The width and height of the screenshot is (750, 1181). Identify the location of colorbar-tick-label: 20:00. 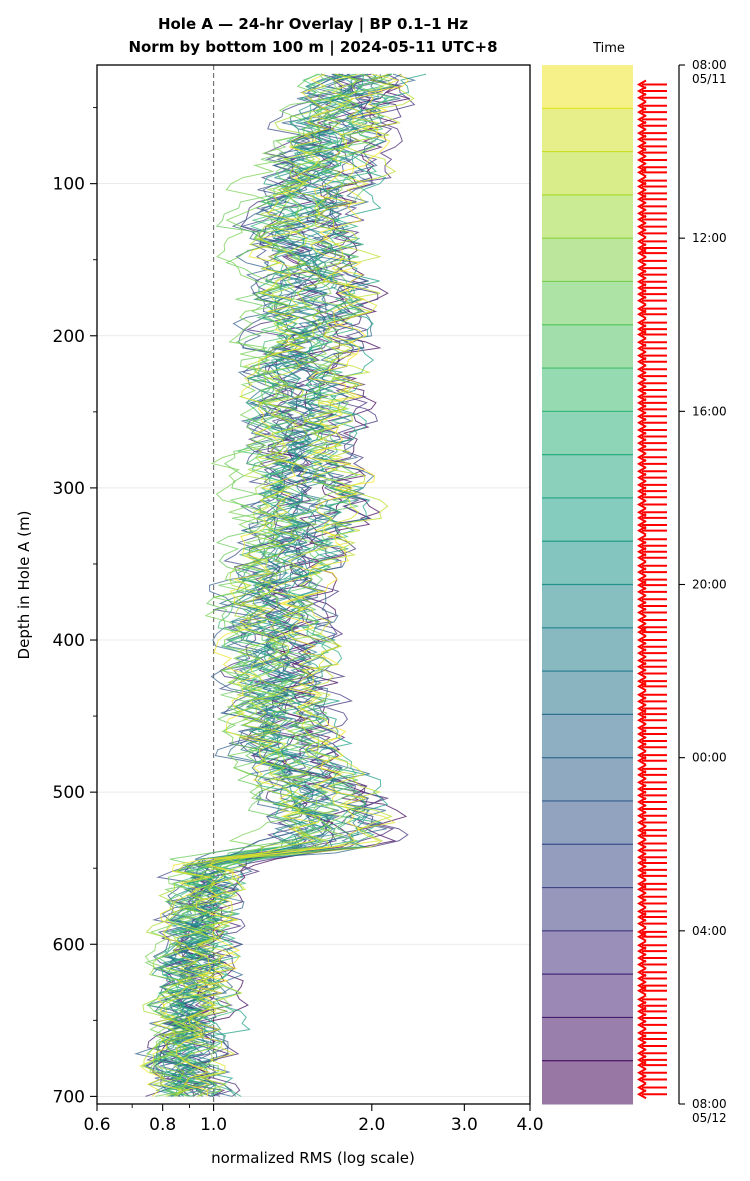
(709, 585).